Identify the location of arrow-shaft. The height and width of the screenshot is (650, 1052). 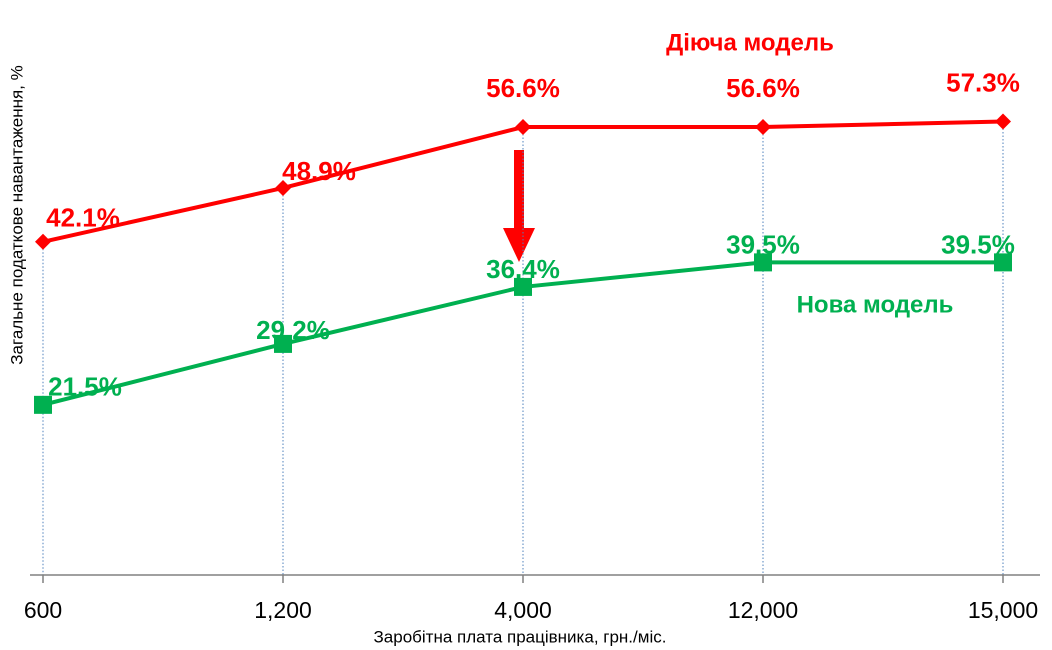
(519, 190).